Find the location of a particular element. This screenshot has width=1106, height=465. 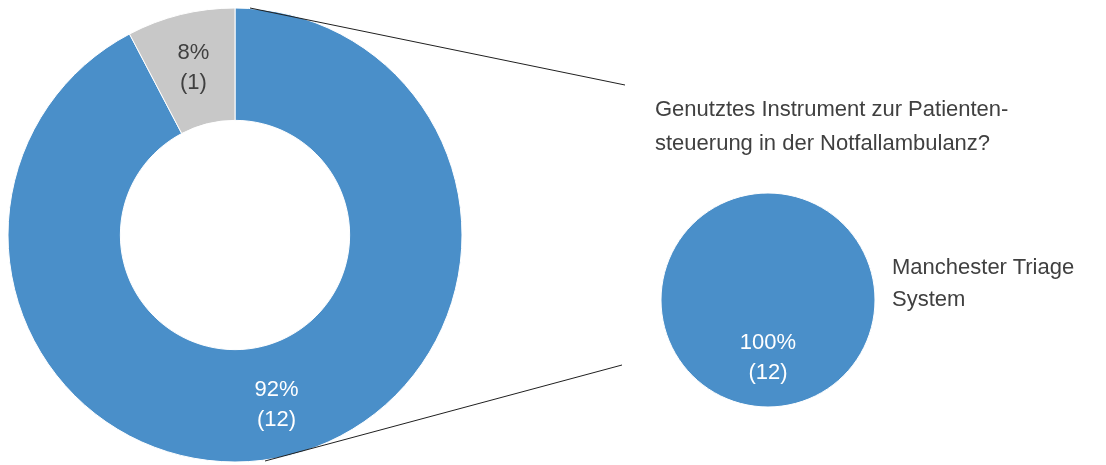

data-label: 8% (1) is located at coordinates (193, 66).